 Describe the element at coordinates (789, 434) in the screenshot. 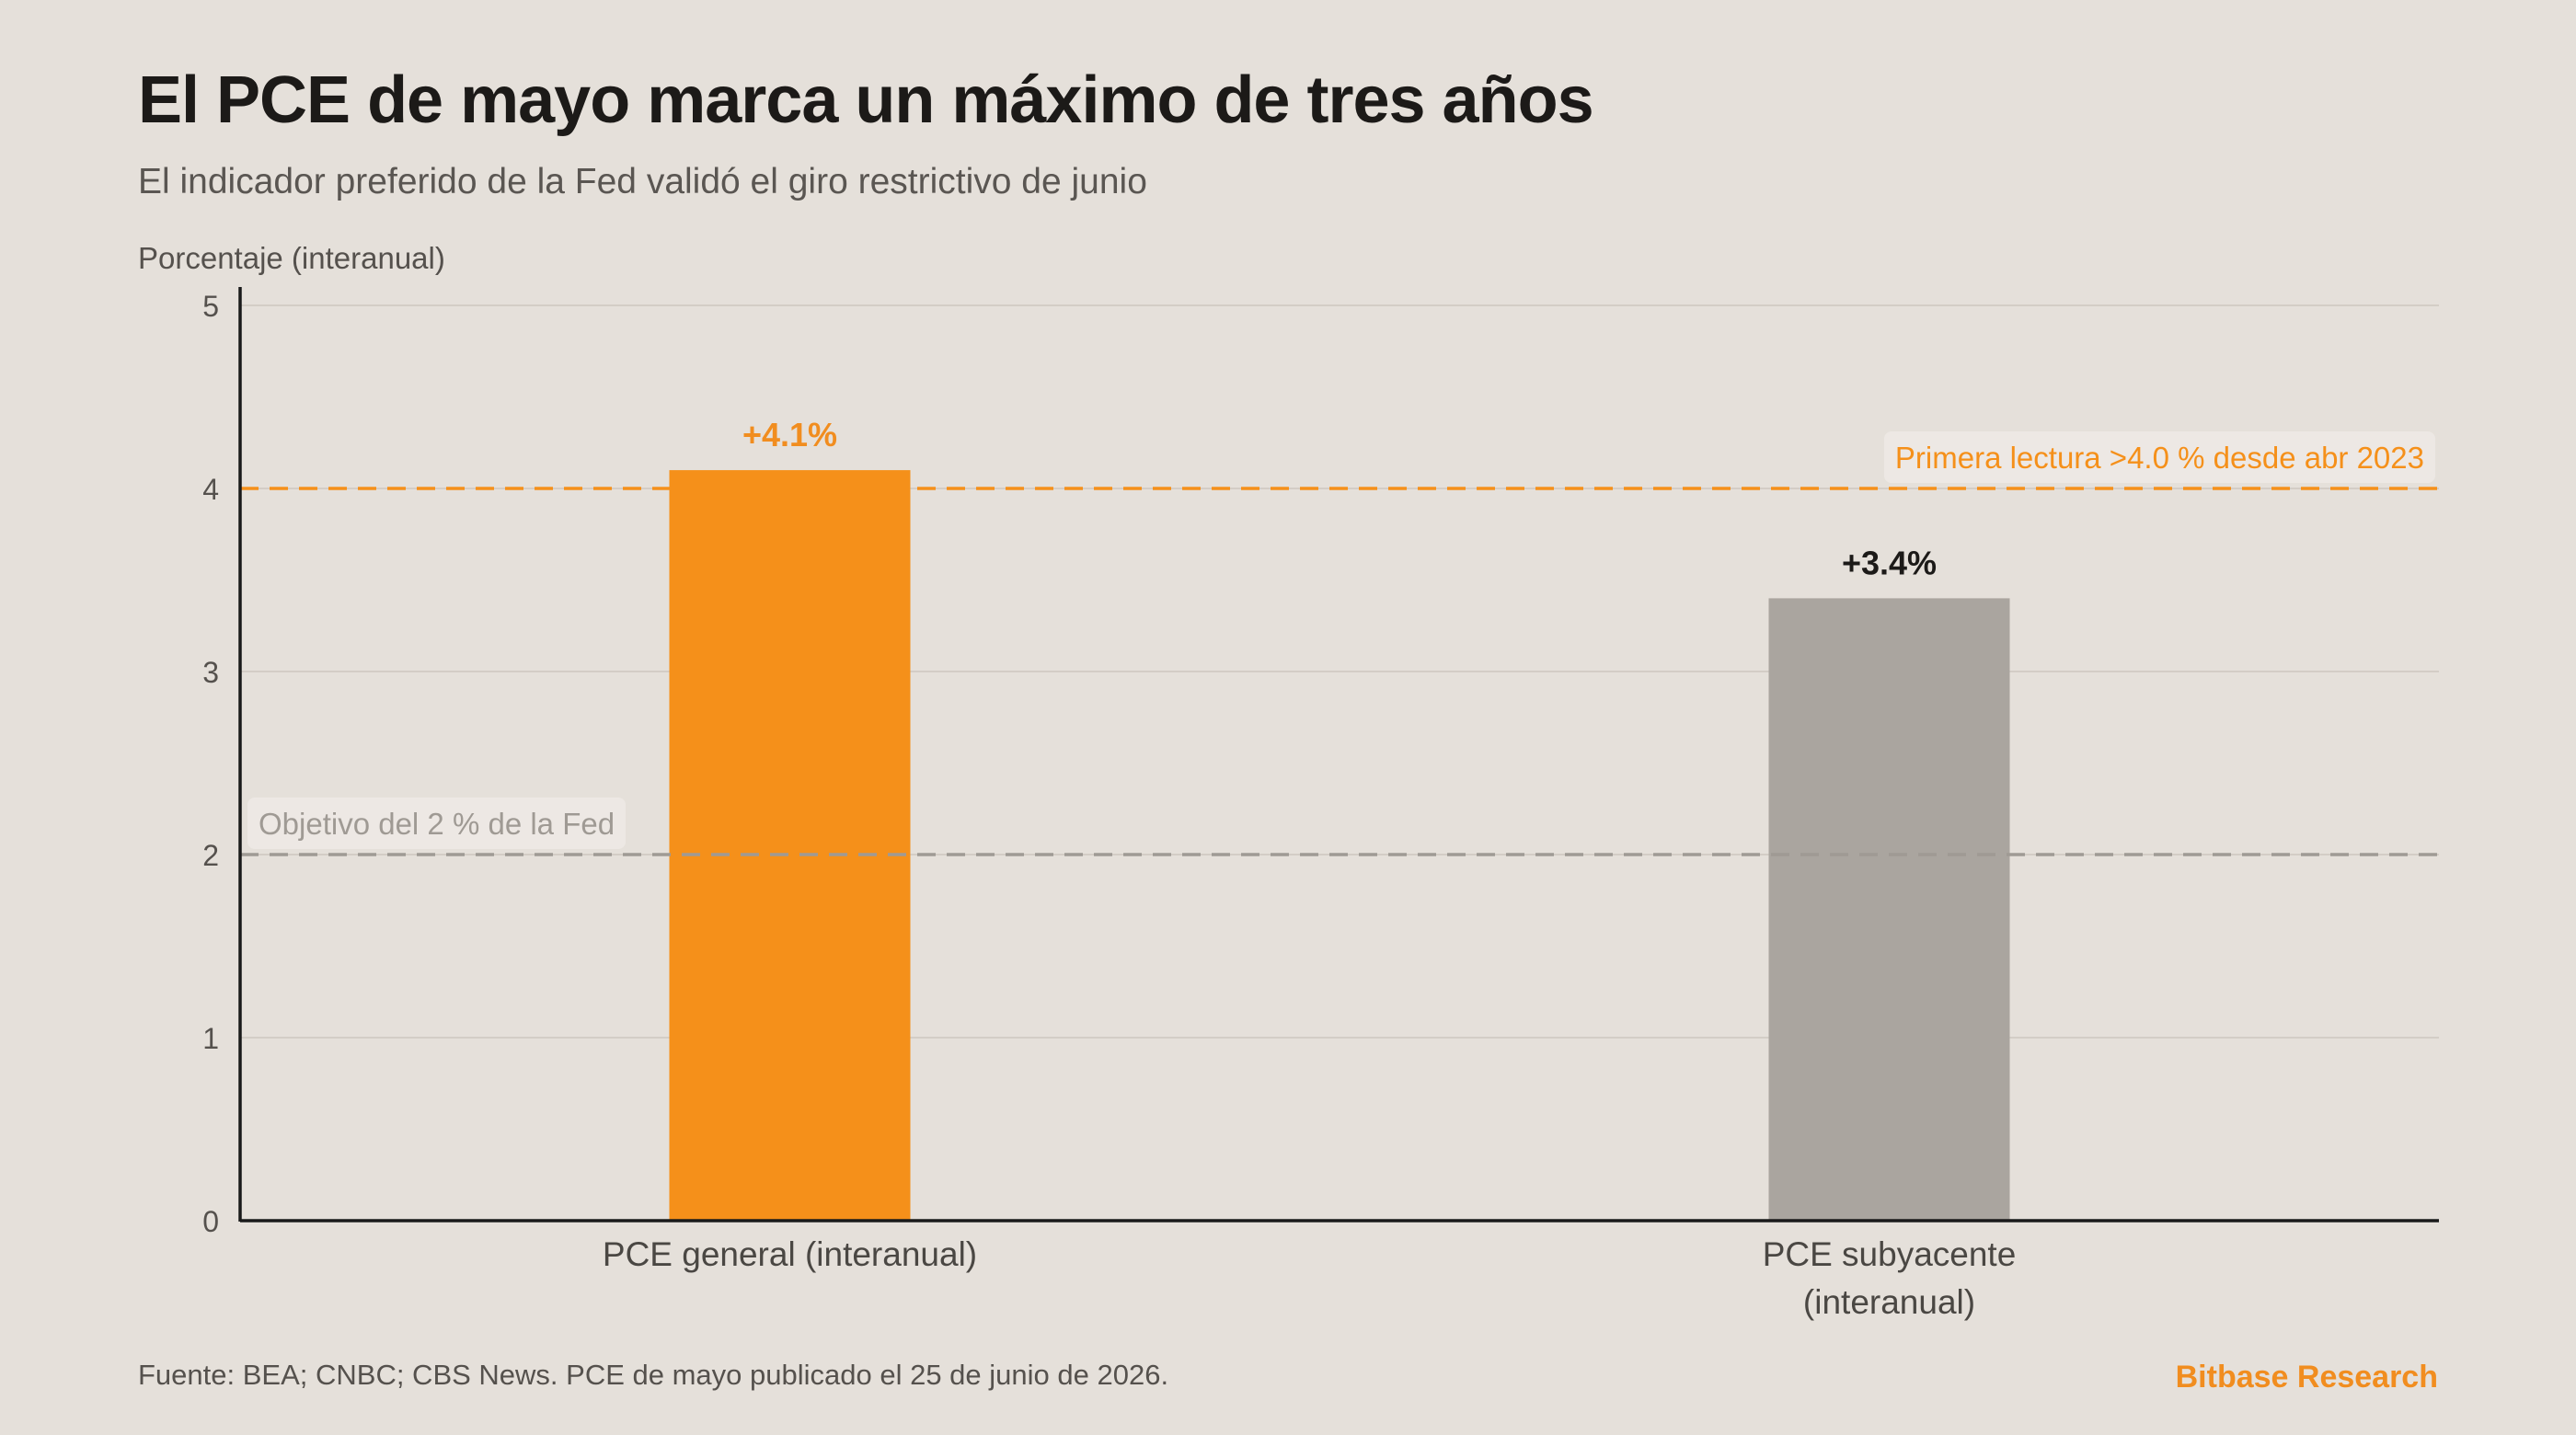

I see `data-label: +4.1%` at that location.